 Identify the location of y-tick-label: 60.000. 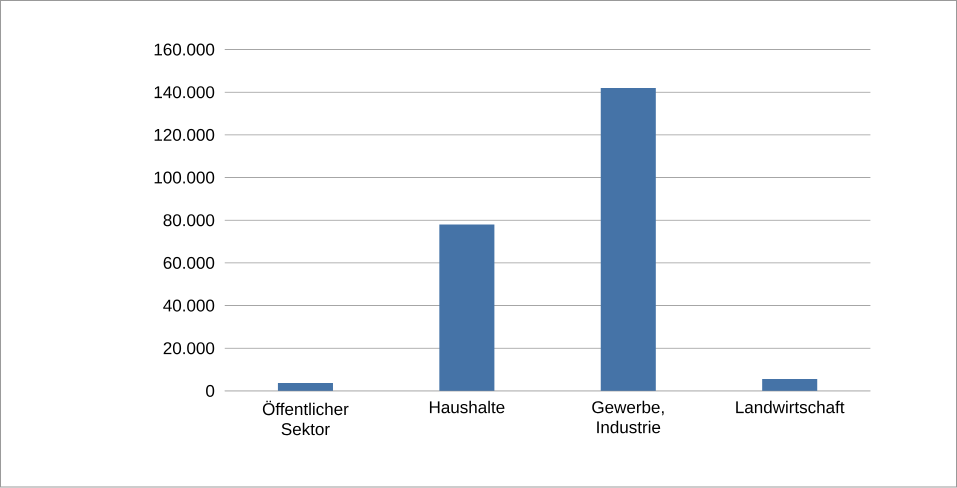
(189, 263).